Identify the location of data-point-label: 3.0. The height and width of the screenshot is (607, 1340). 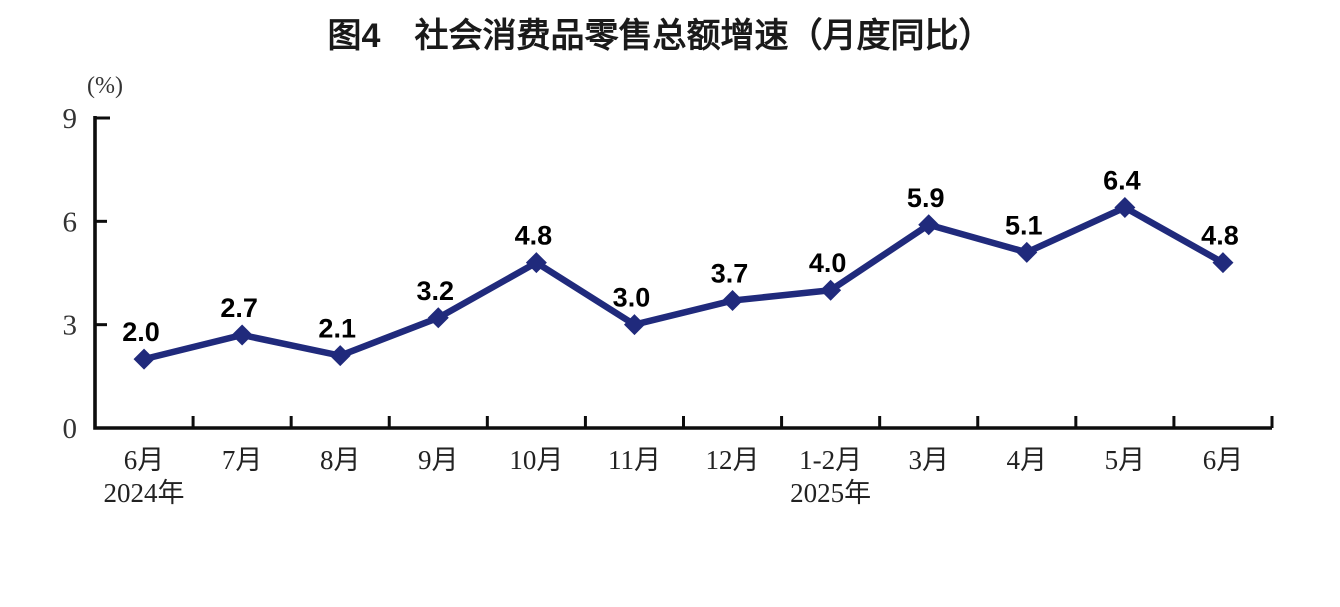
(632, 298).